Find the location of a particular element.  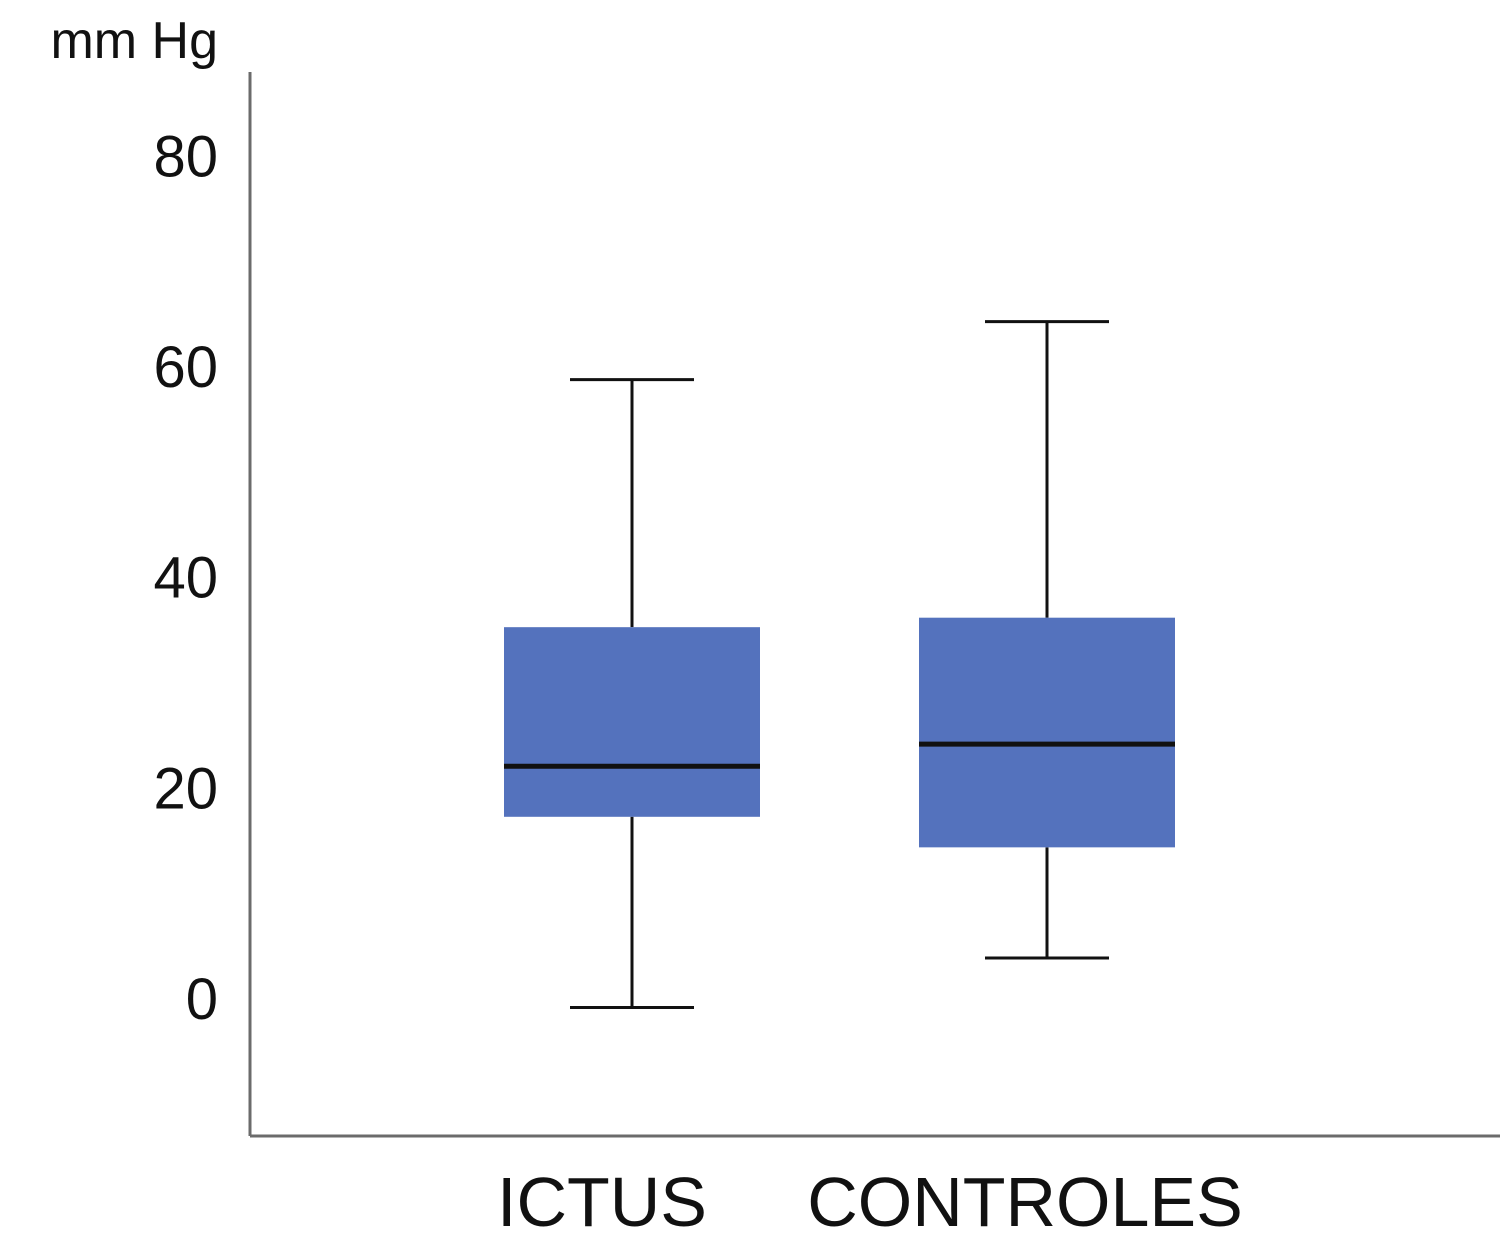

y-tick-label: 40 is located at coordinates (185, 578).